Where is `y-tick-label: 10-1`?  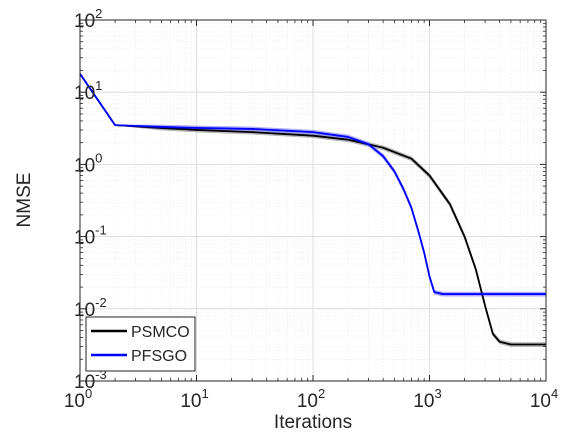
y-tick-label: 10-1 is located at coordinates (90, 236).